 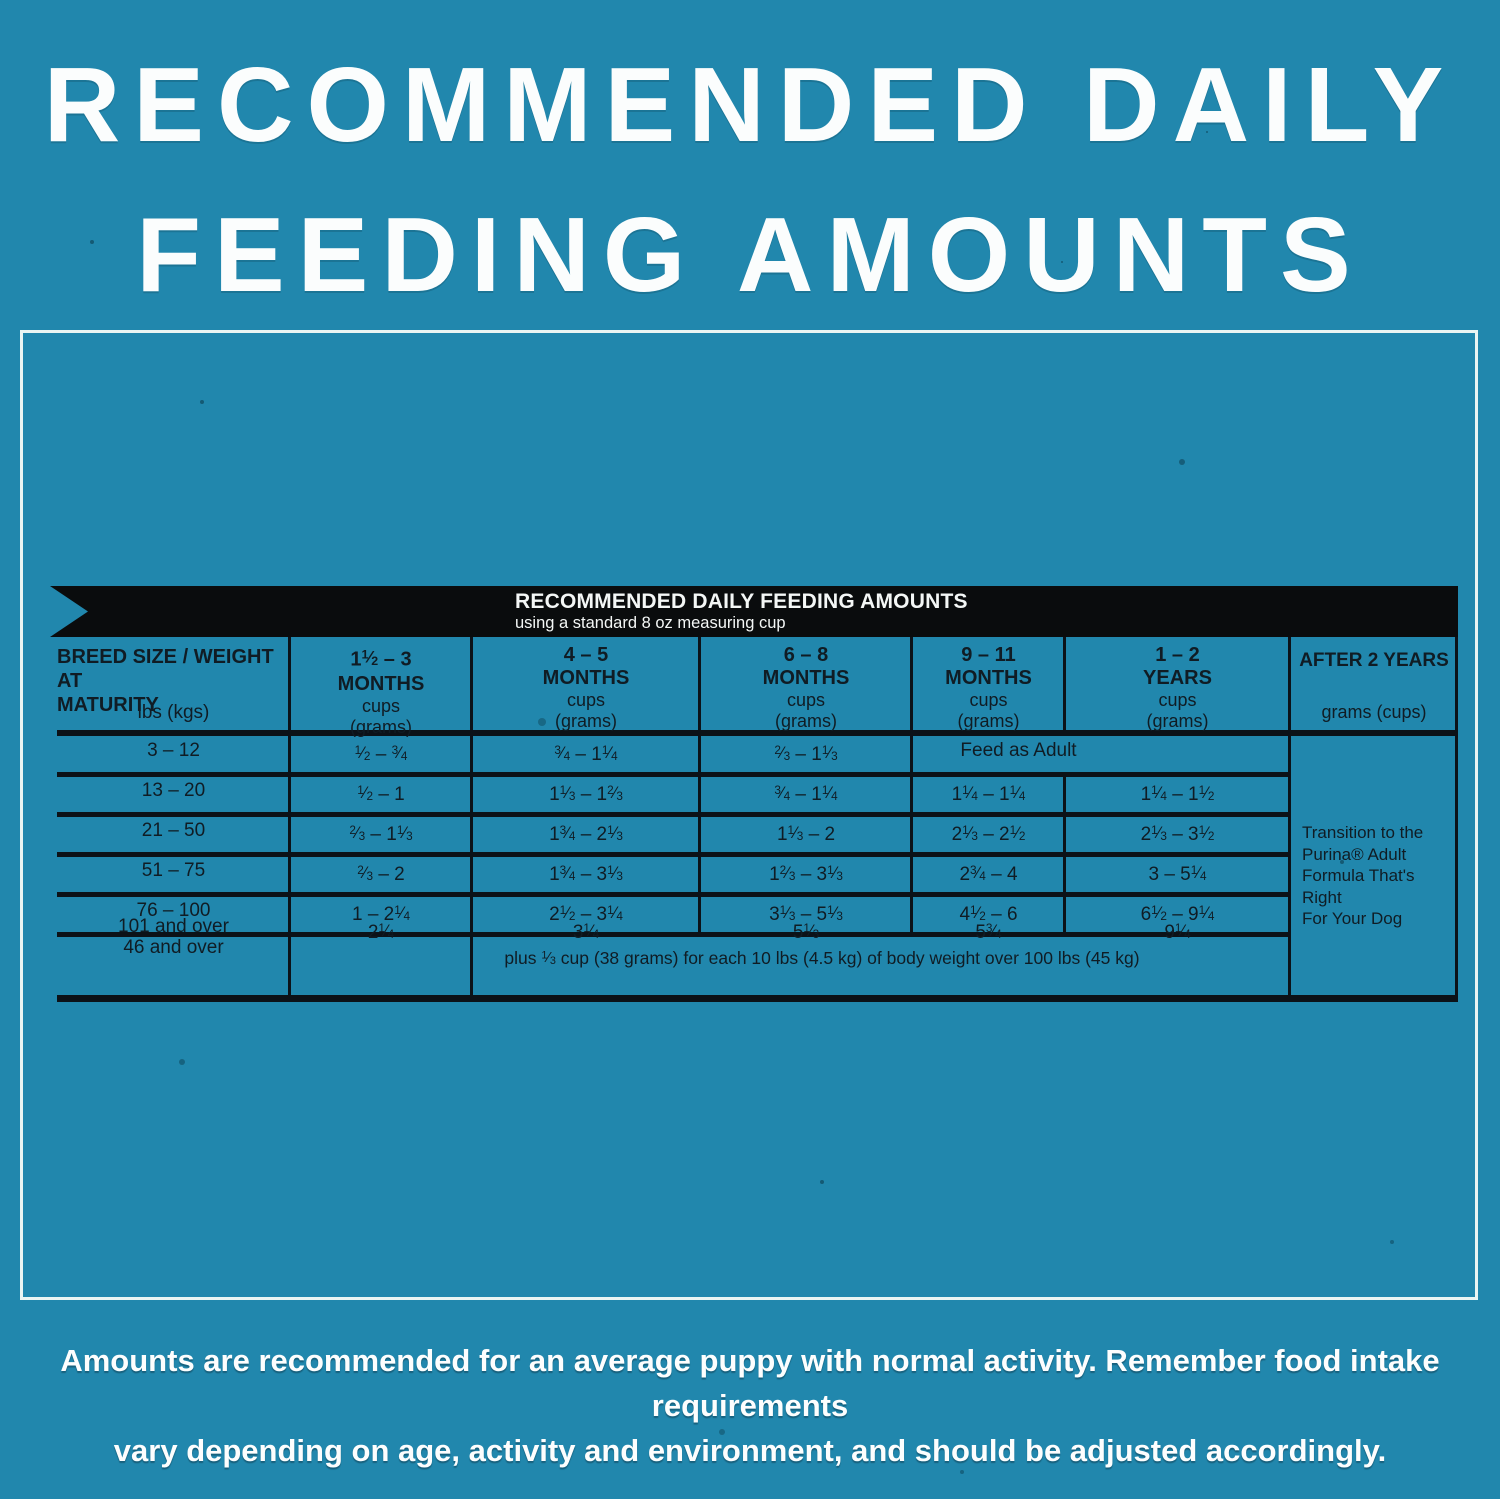 What do you see at coordinates (586, 932) in the screenshot?
I see `cell-value: 31⁄4` at bounding box center [586, 932].